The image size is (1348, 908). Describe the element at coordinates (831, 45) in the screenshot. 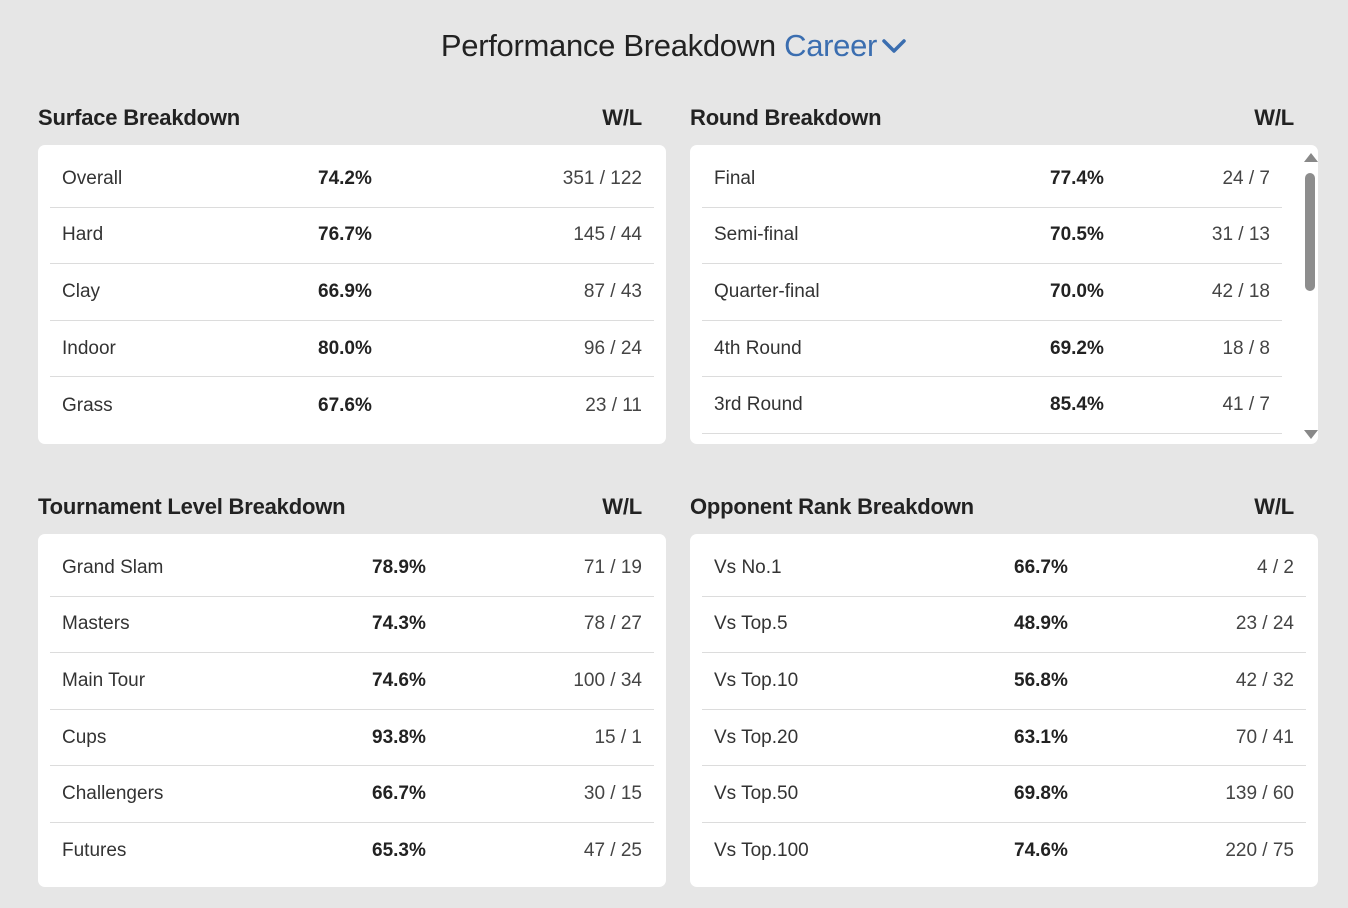

I see `period-dropdown-label: Career` at that location.